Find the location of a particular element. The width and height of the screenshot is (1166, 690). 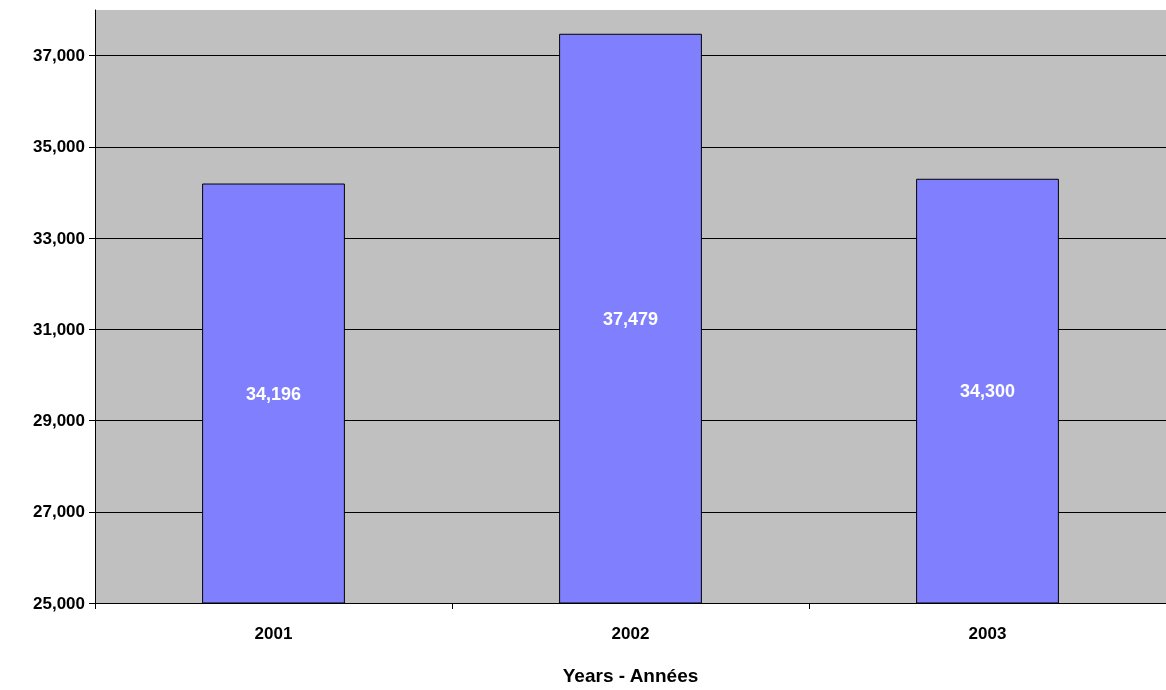

y-tick-label: 25,000 is located at coordinates (59, 603).